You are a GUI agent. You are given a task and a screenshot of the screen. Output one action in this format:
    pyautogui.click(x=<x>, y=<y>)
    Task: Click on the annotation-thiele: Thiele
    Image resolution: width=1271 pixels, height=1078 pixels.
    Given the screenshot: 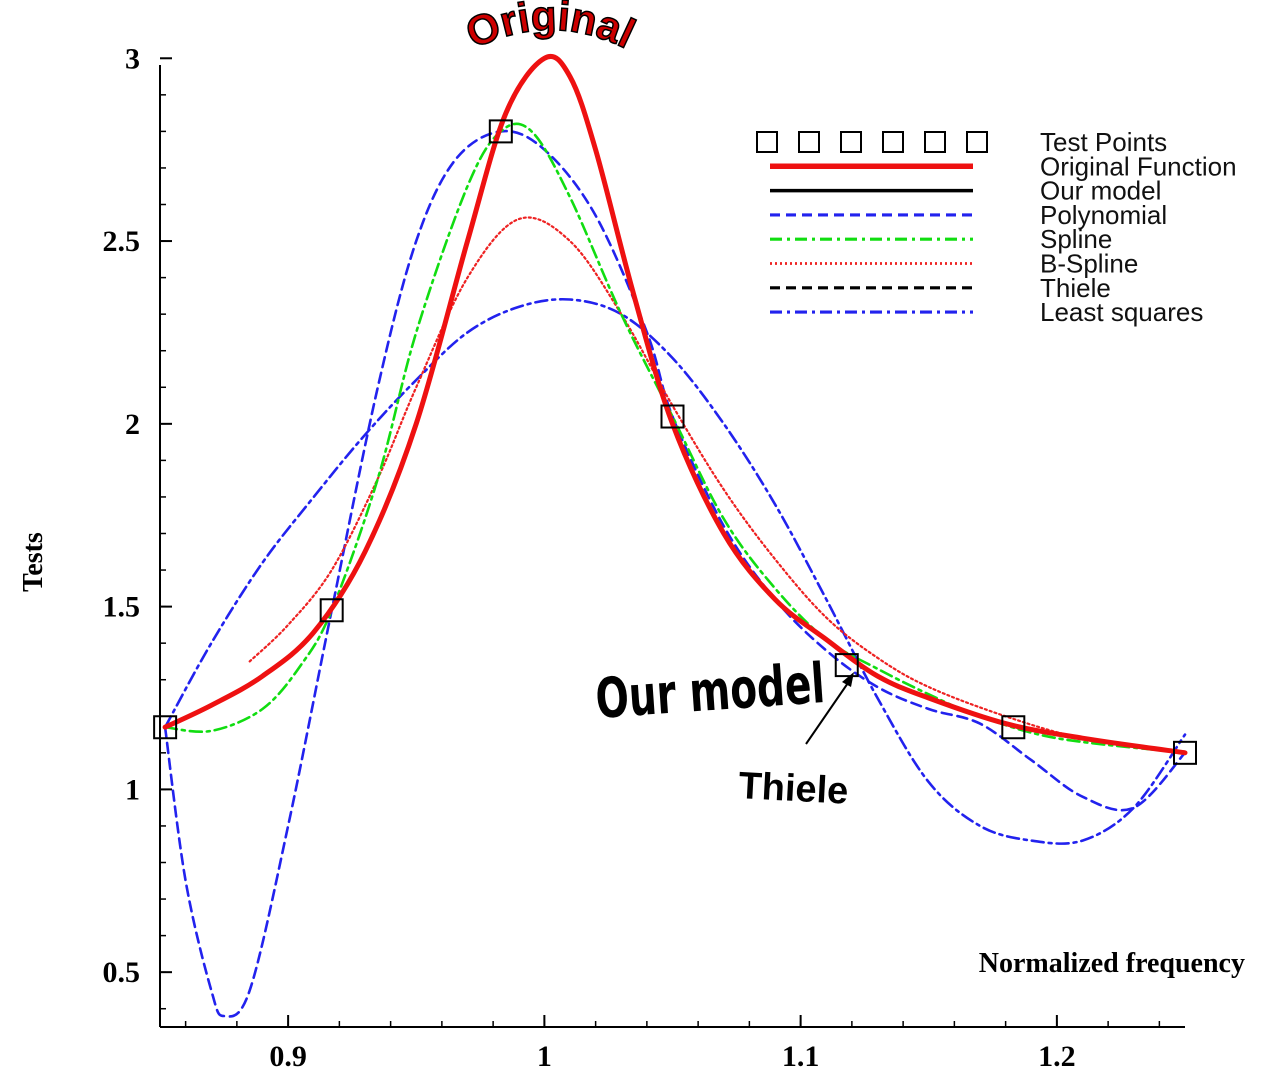 What is the action you would take?
    pyautogui.click(x=794, y=789)
    